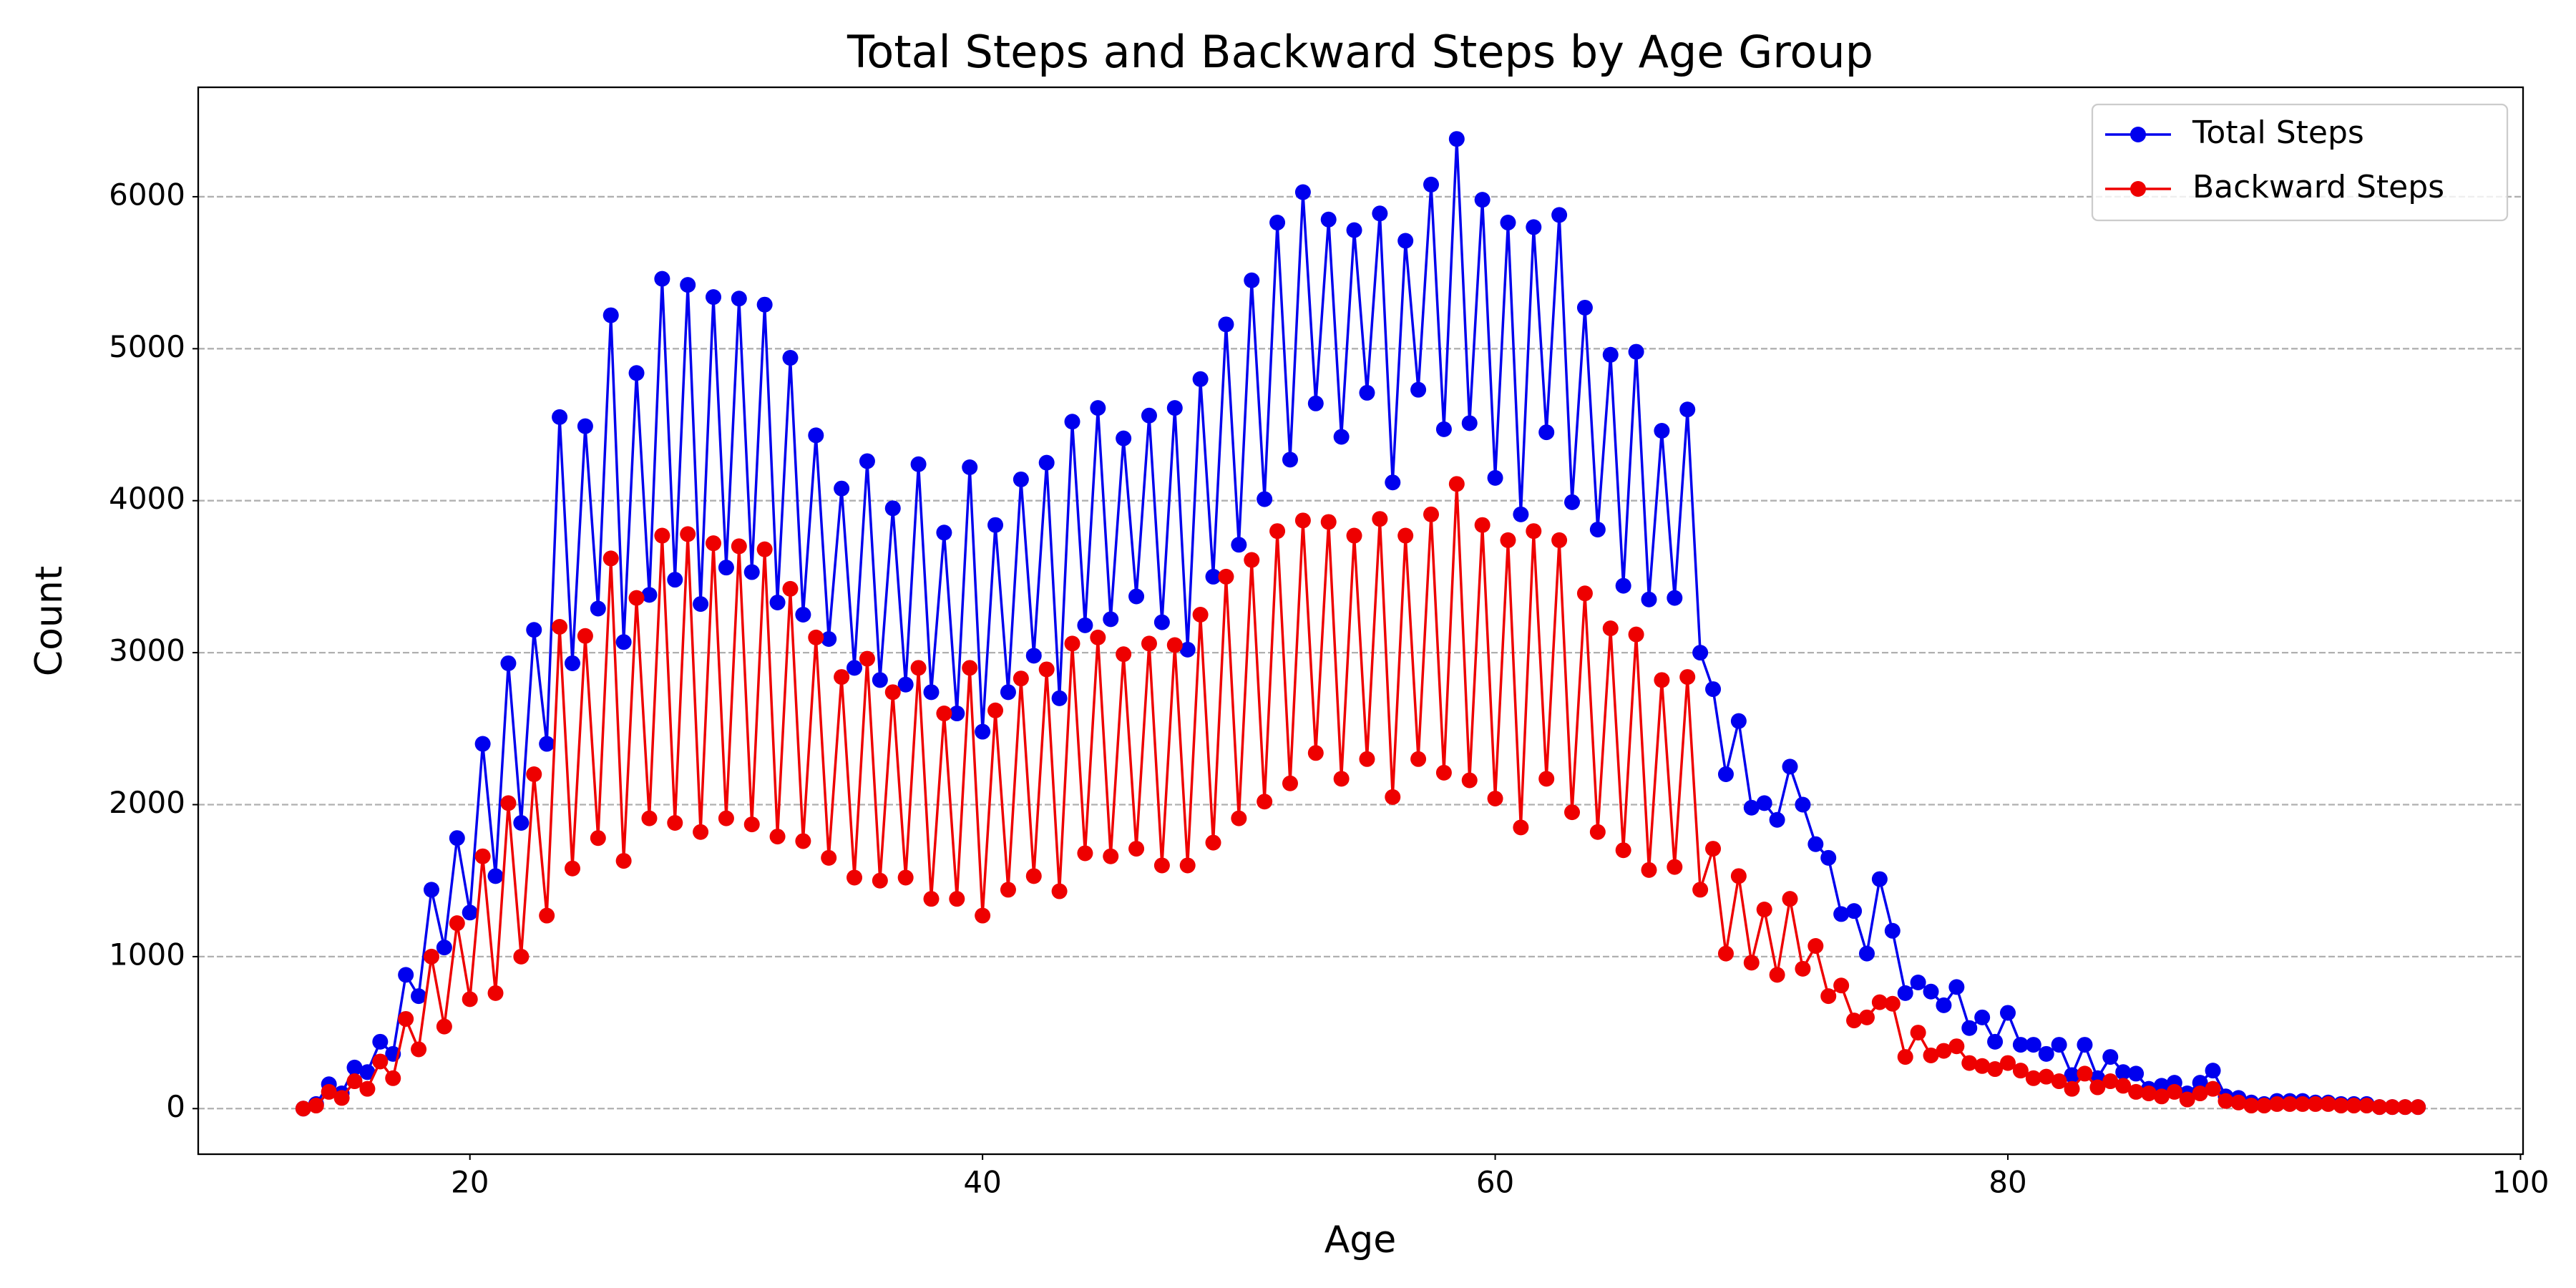  What do you see at coordinates (2138, 189) in the screenshot?
I see `legend-marker` at bounding box center [2138, 189].